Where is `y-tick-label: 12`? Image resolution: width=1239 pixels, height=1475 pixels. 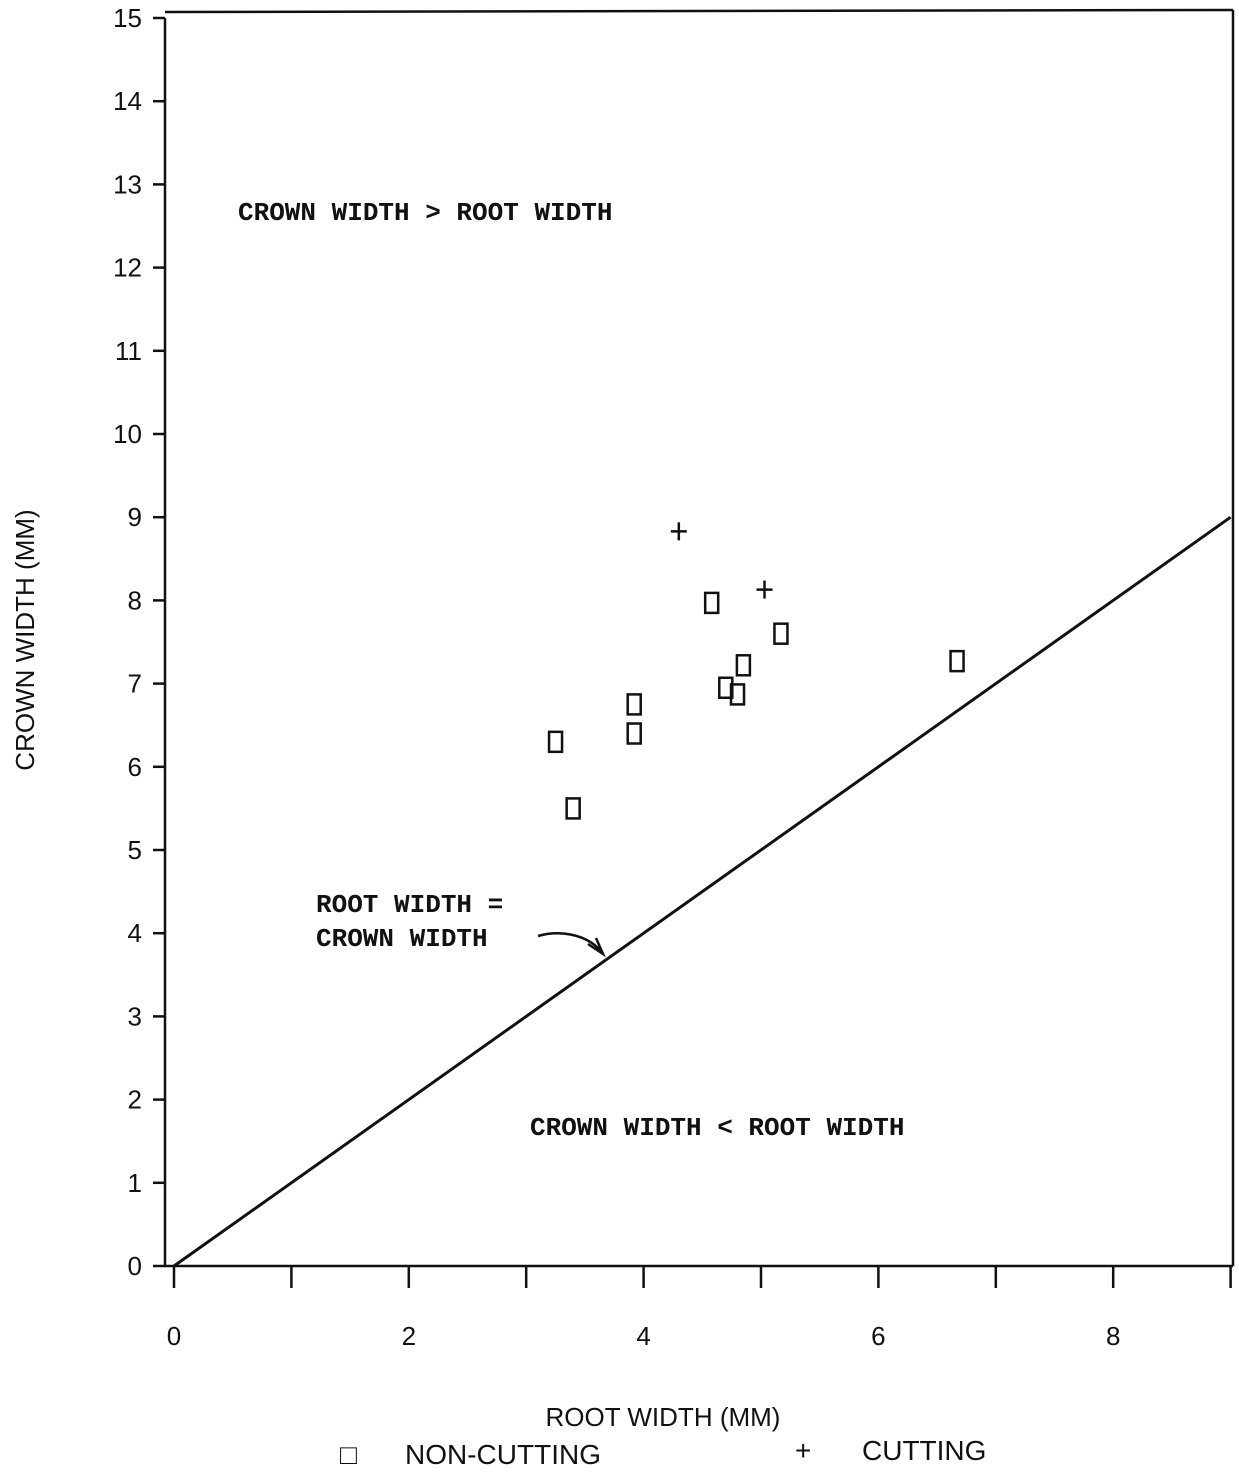
y-tick-label: 12 is located at coordinates (127, 268).